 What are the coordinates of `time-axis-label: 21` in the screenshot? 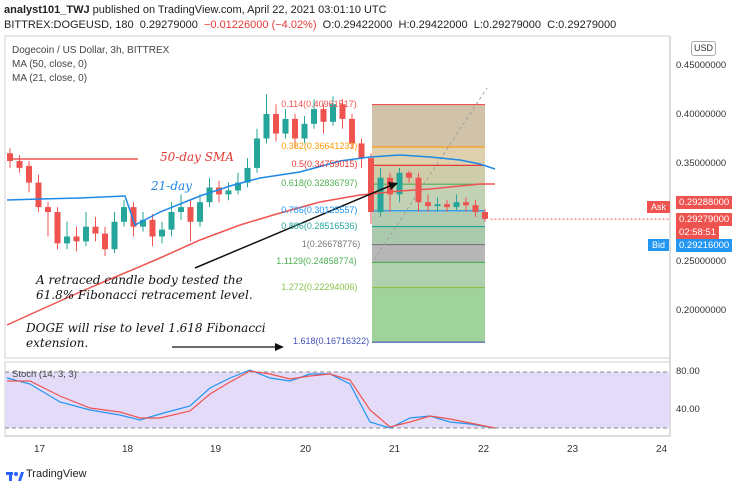 It's located at (395, 449).